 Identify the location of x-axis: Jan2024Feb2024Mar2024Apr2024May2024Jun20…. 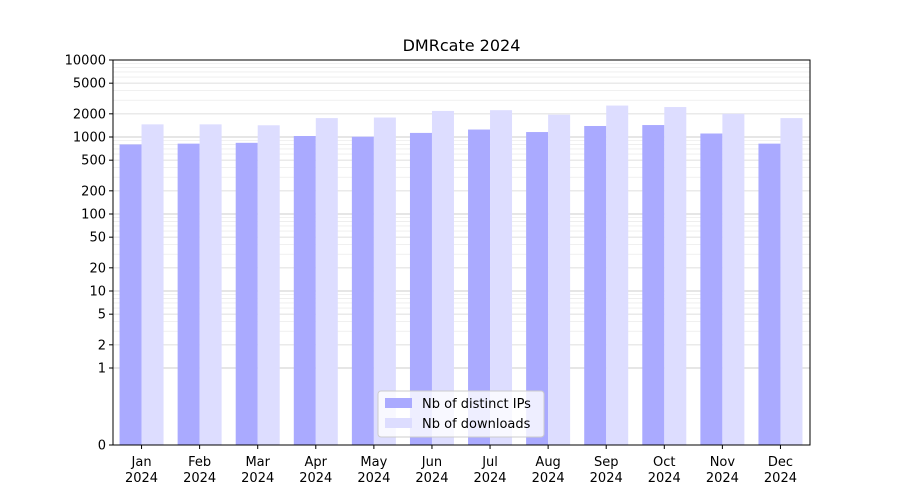
(461, 465).